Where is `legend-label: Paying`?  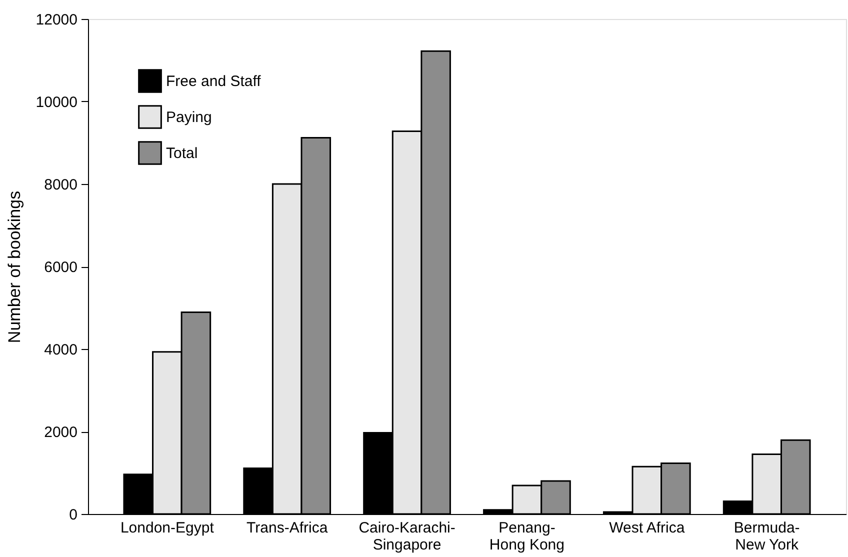 legend-label: Paying is located at coordinates (189, 117).